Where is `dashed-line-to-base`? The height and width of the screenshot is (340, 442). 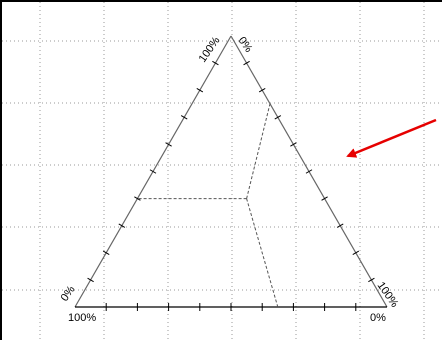 dashed-line-to-base is located at coordinates (262, 253).